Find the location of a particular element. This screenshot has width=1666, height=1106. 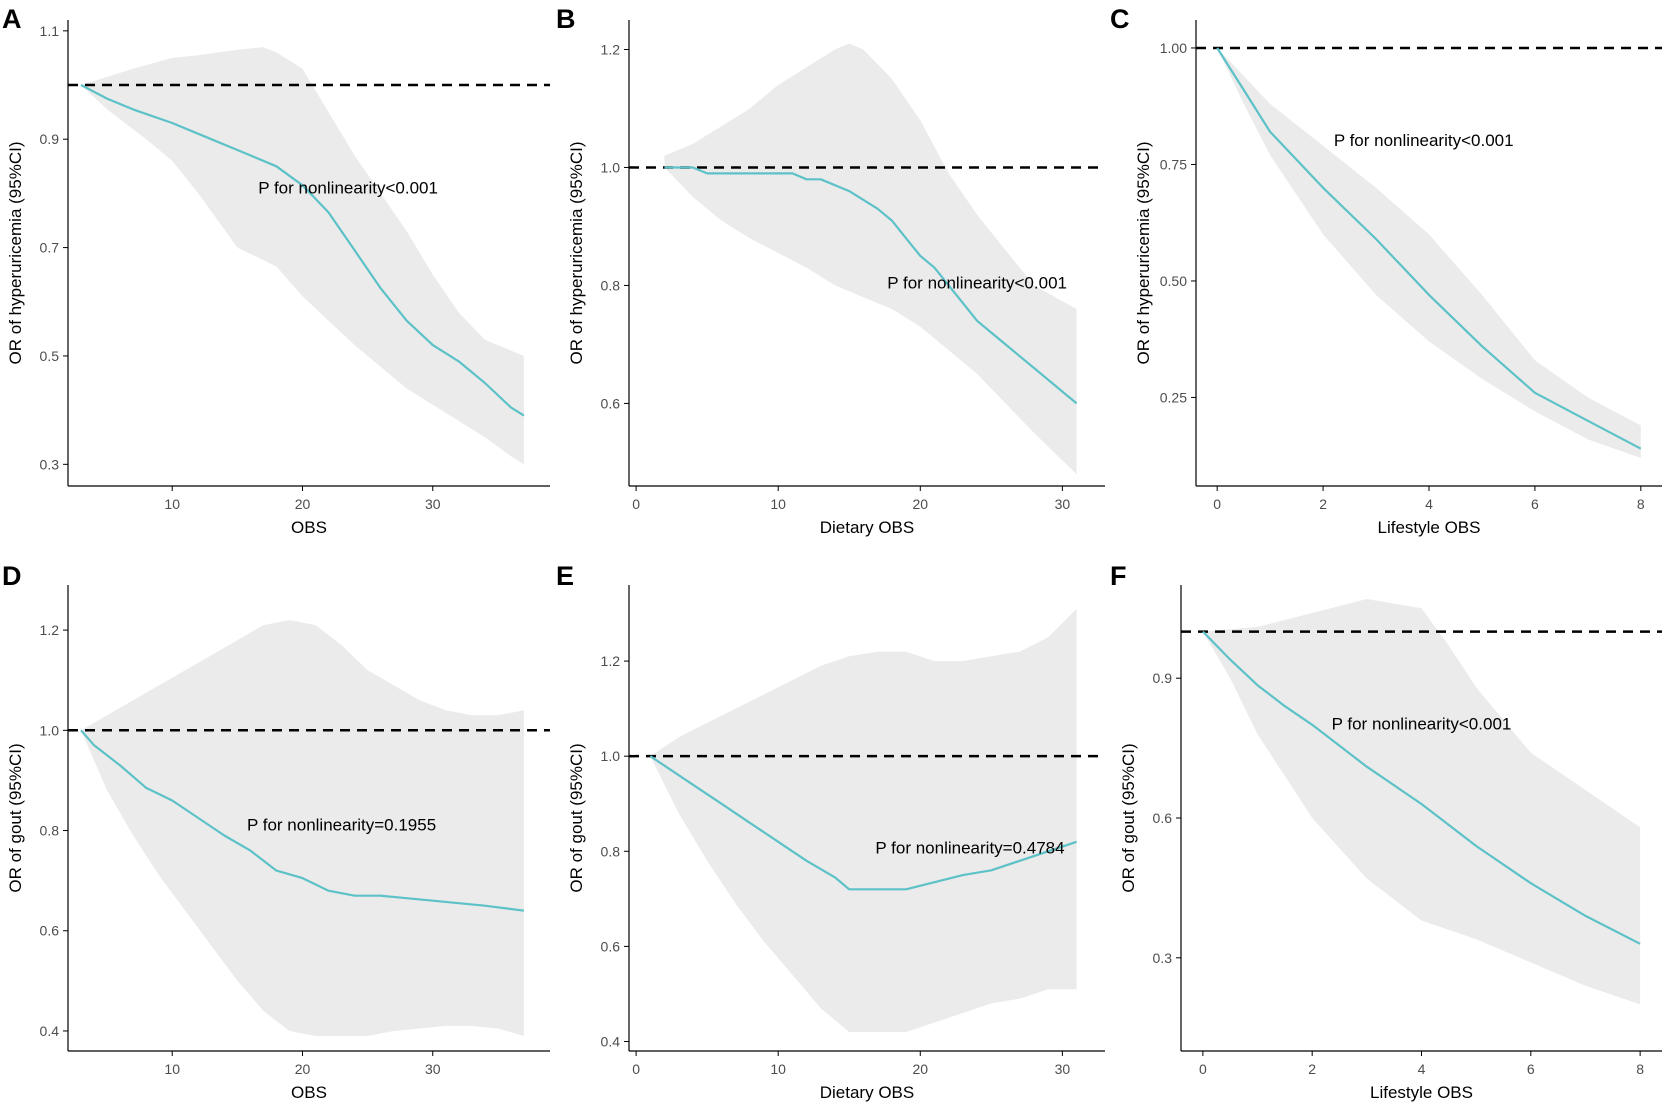

y-tick-label-f: 0.9 is located at coordinates (1163, 678).